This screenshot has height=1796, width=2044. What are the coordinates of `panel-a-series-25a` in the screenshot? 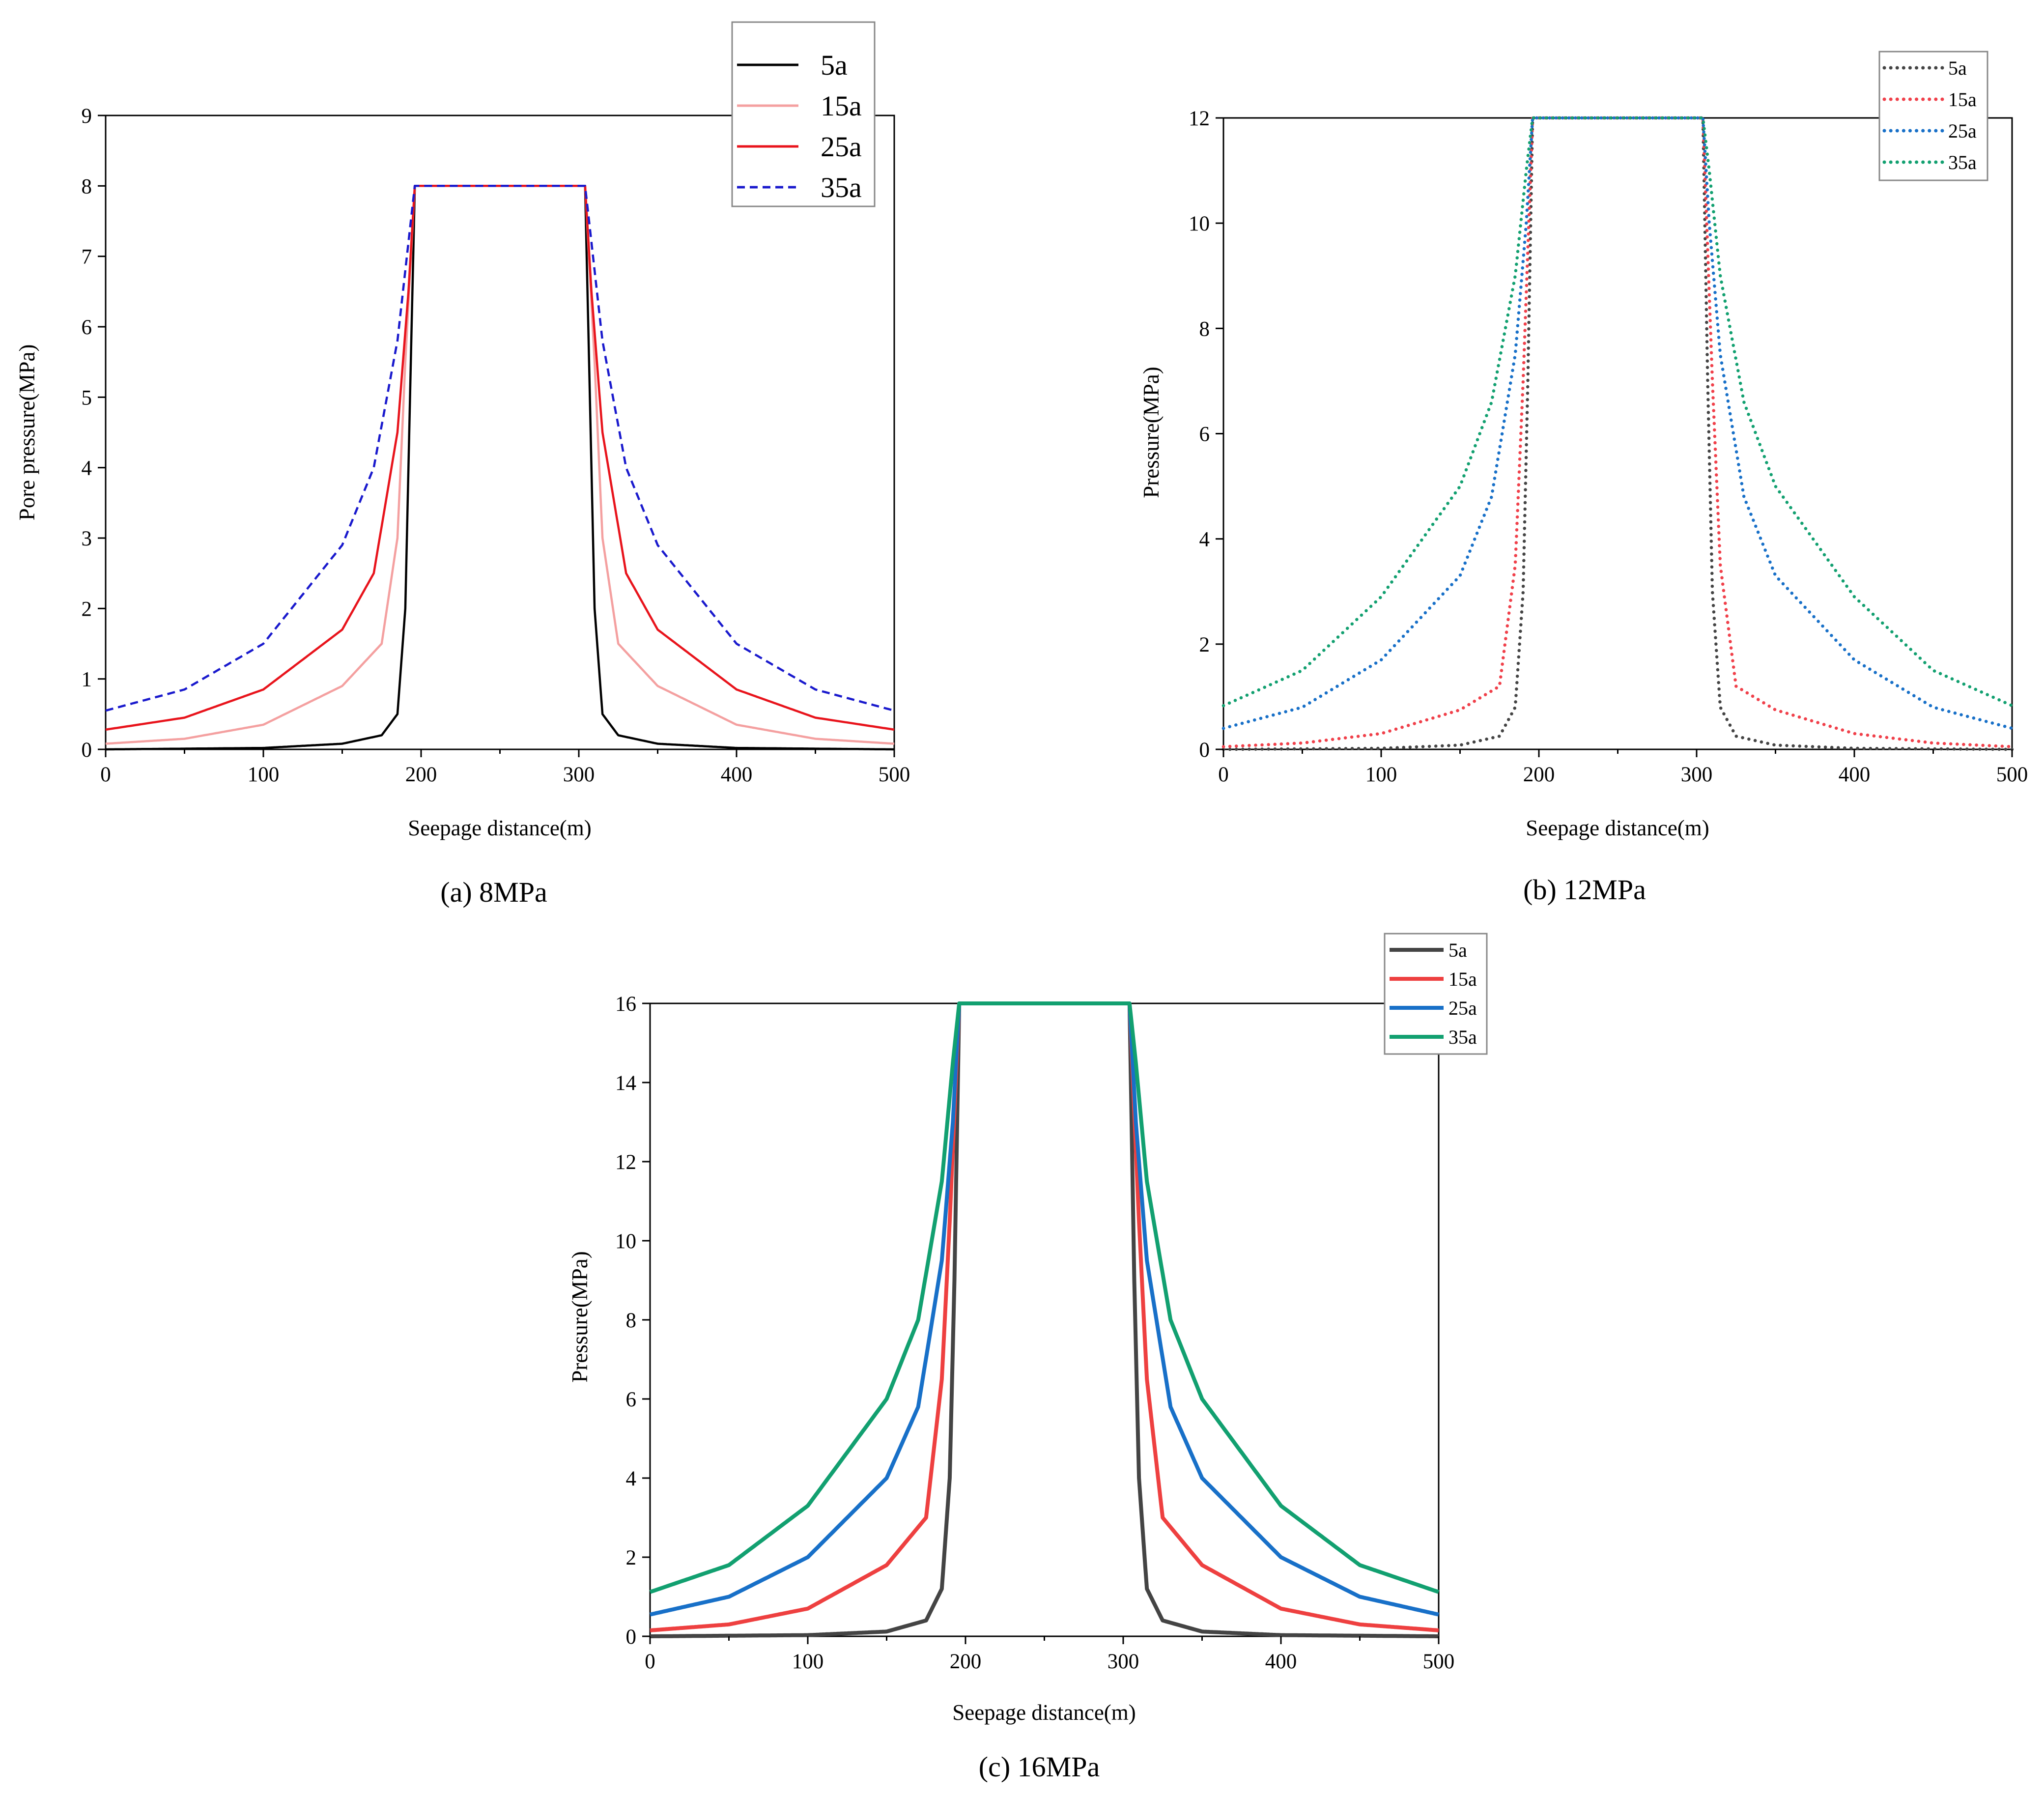 It's located at (500, 458).